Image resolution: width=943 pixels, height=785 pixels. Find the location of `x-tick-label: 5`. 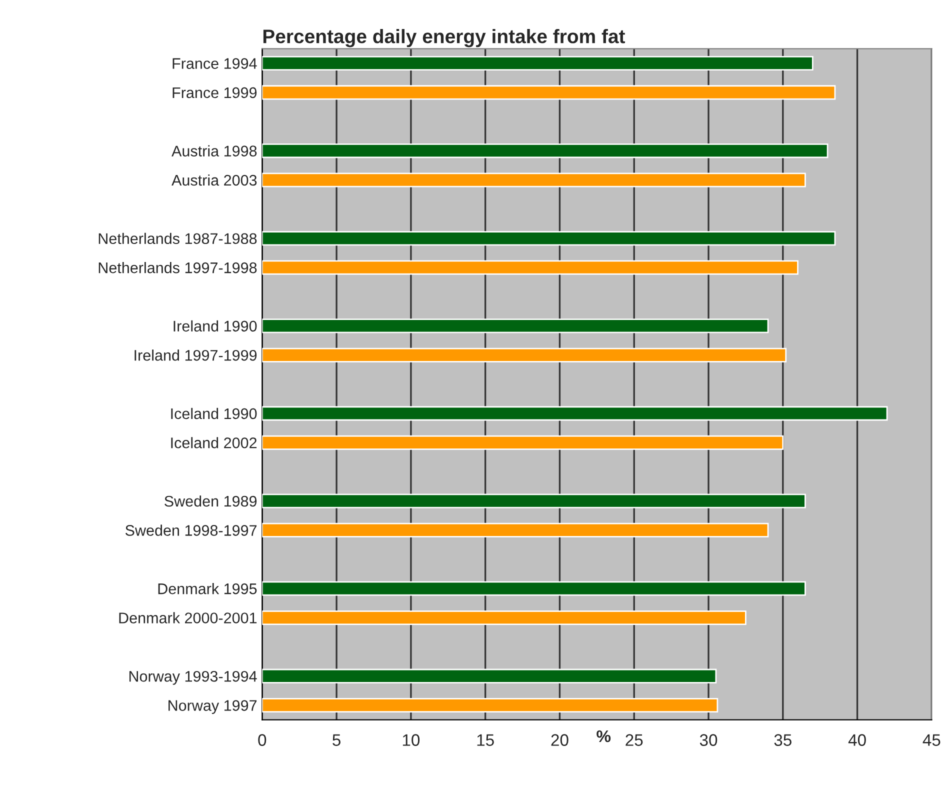

x-tick-label: 5 is located at coordinates (336, 740).